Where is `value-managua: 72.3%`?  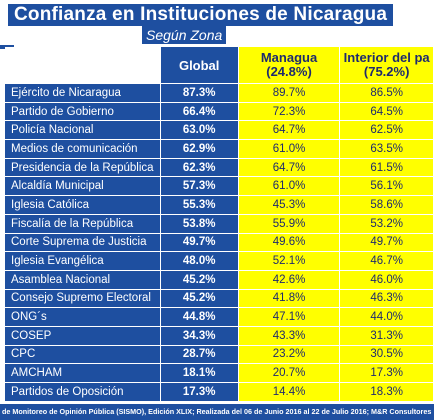
value-managua: 72.3% is located at coordinates (289, 111).